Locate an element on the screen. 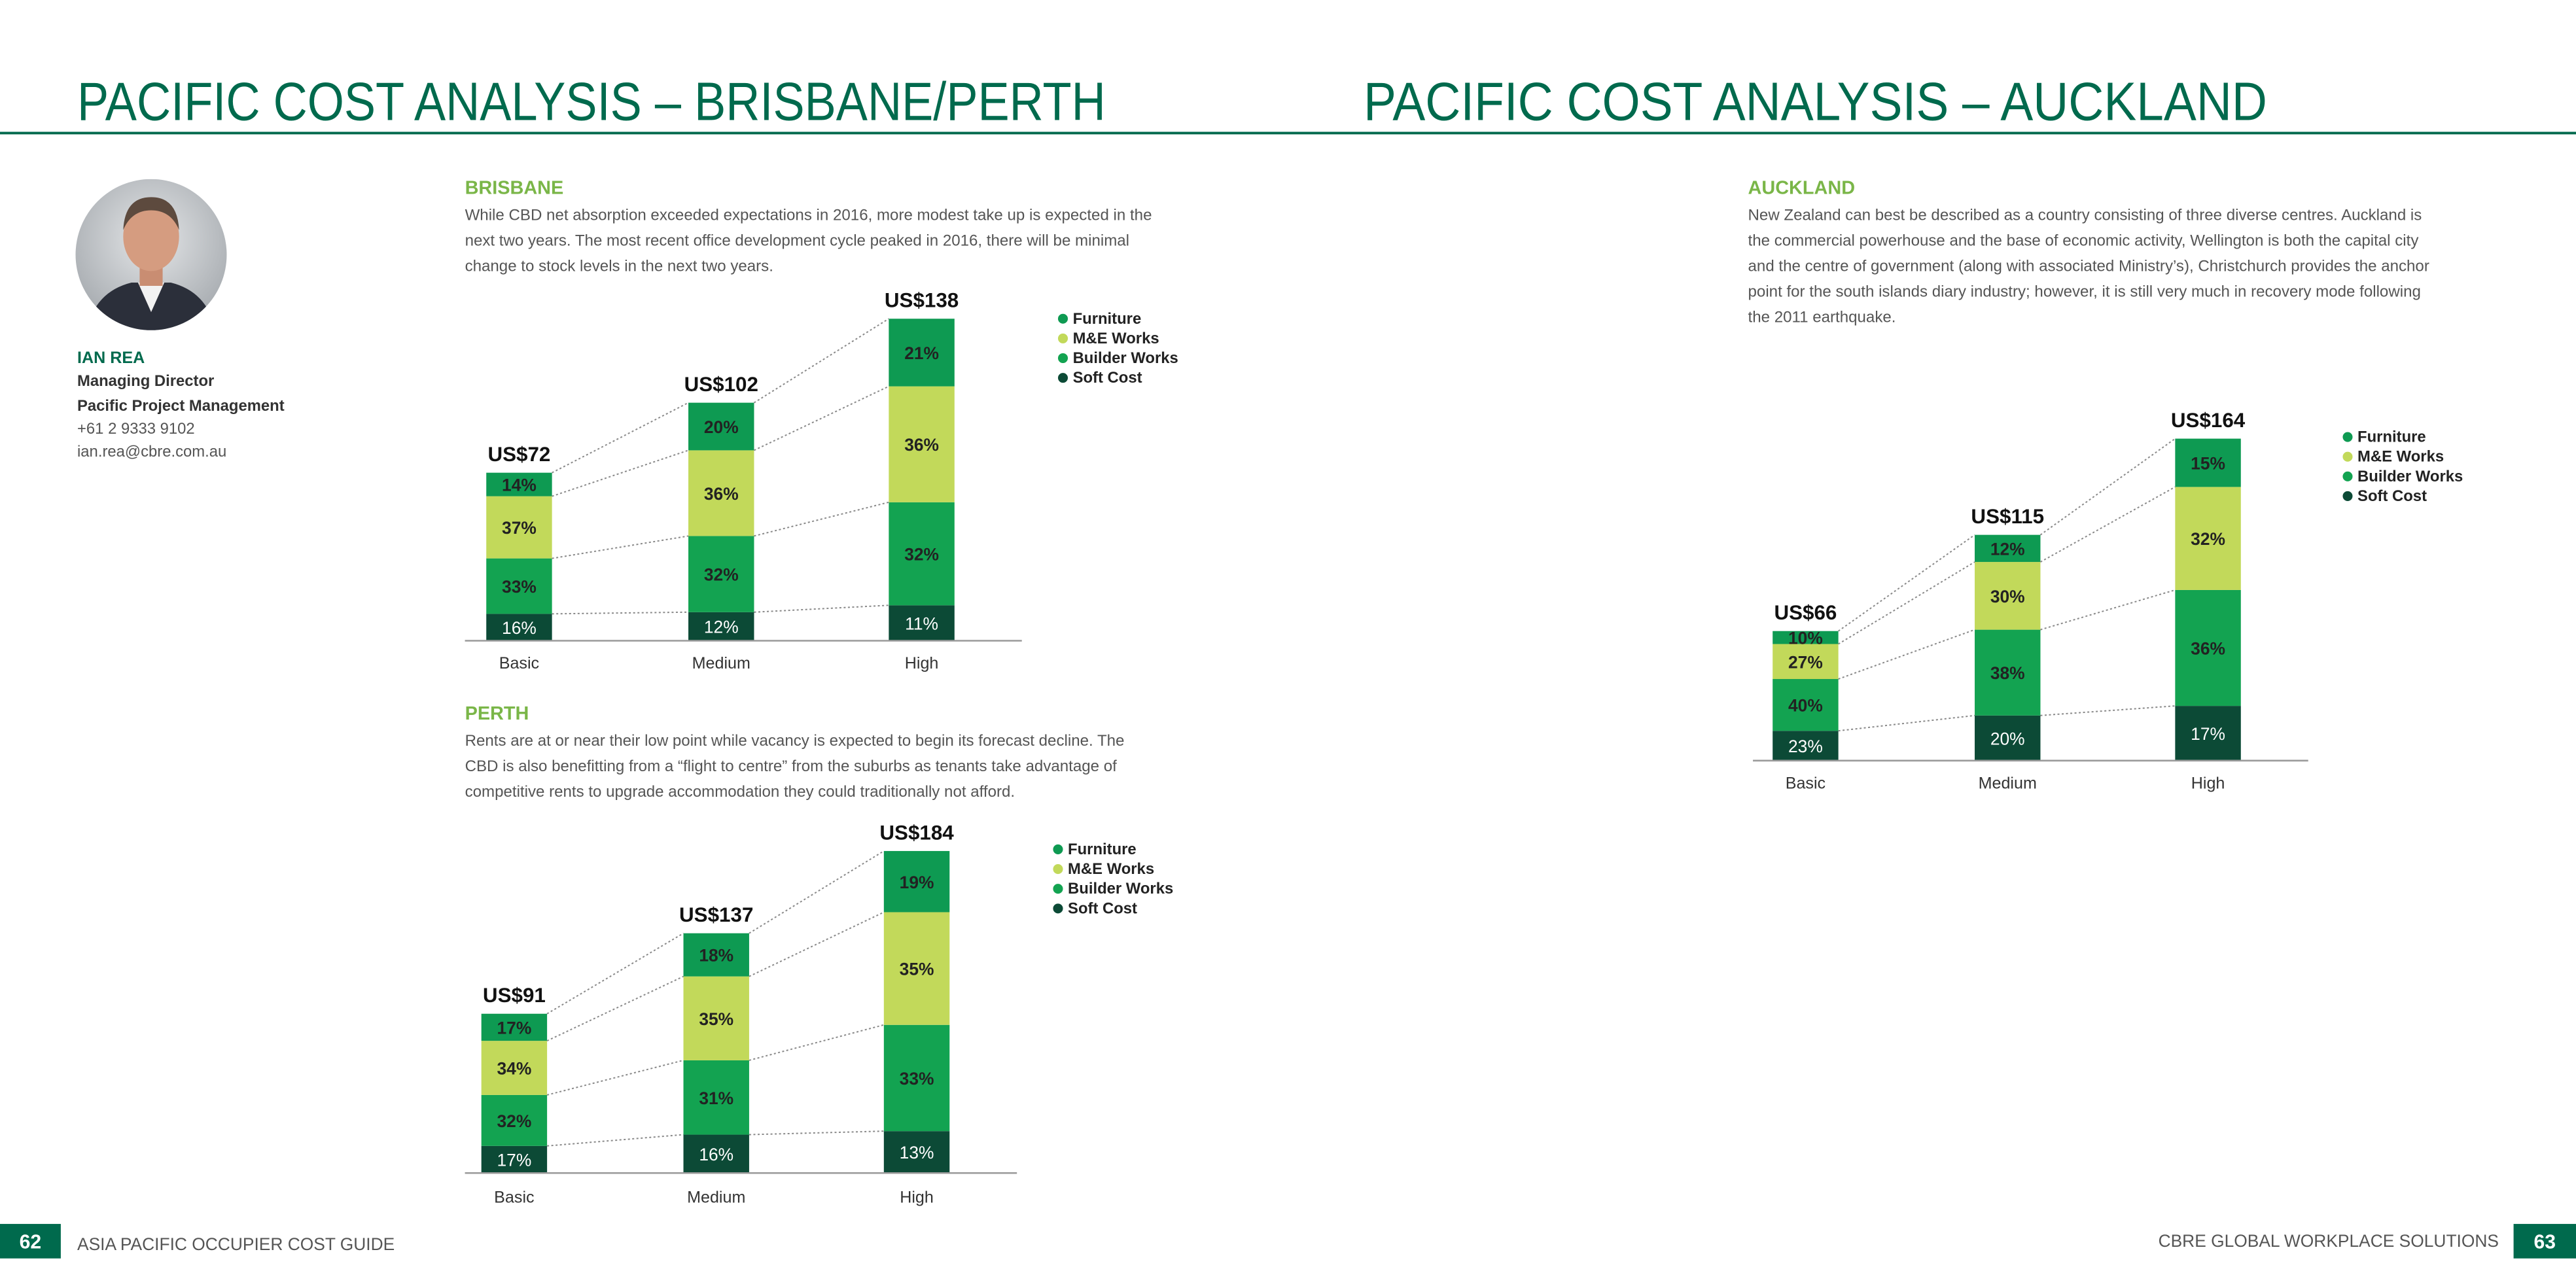  total-label: US$91 is located at coordinates (514, 996).